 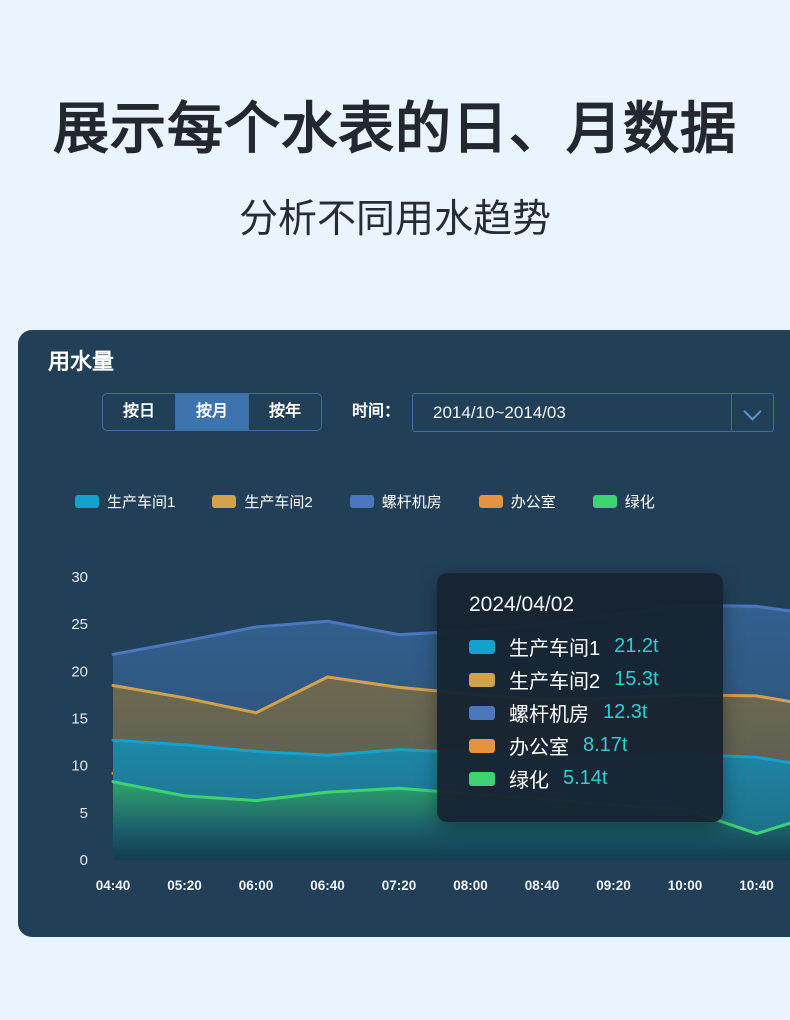 What do you see at coordinates (625, 712) in the screenshot?
I see `tooltip-value: 12.3t` at bounding box center [625, 712].